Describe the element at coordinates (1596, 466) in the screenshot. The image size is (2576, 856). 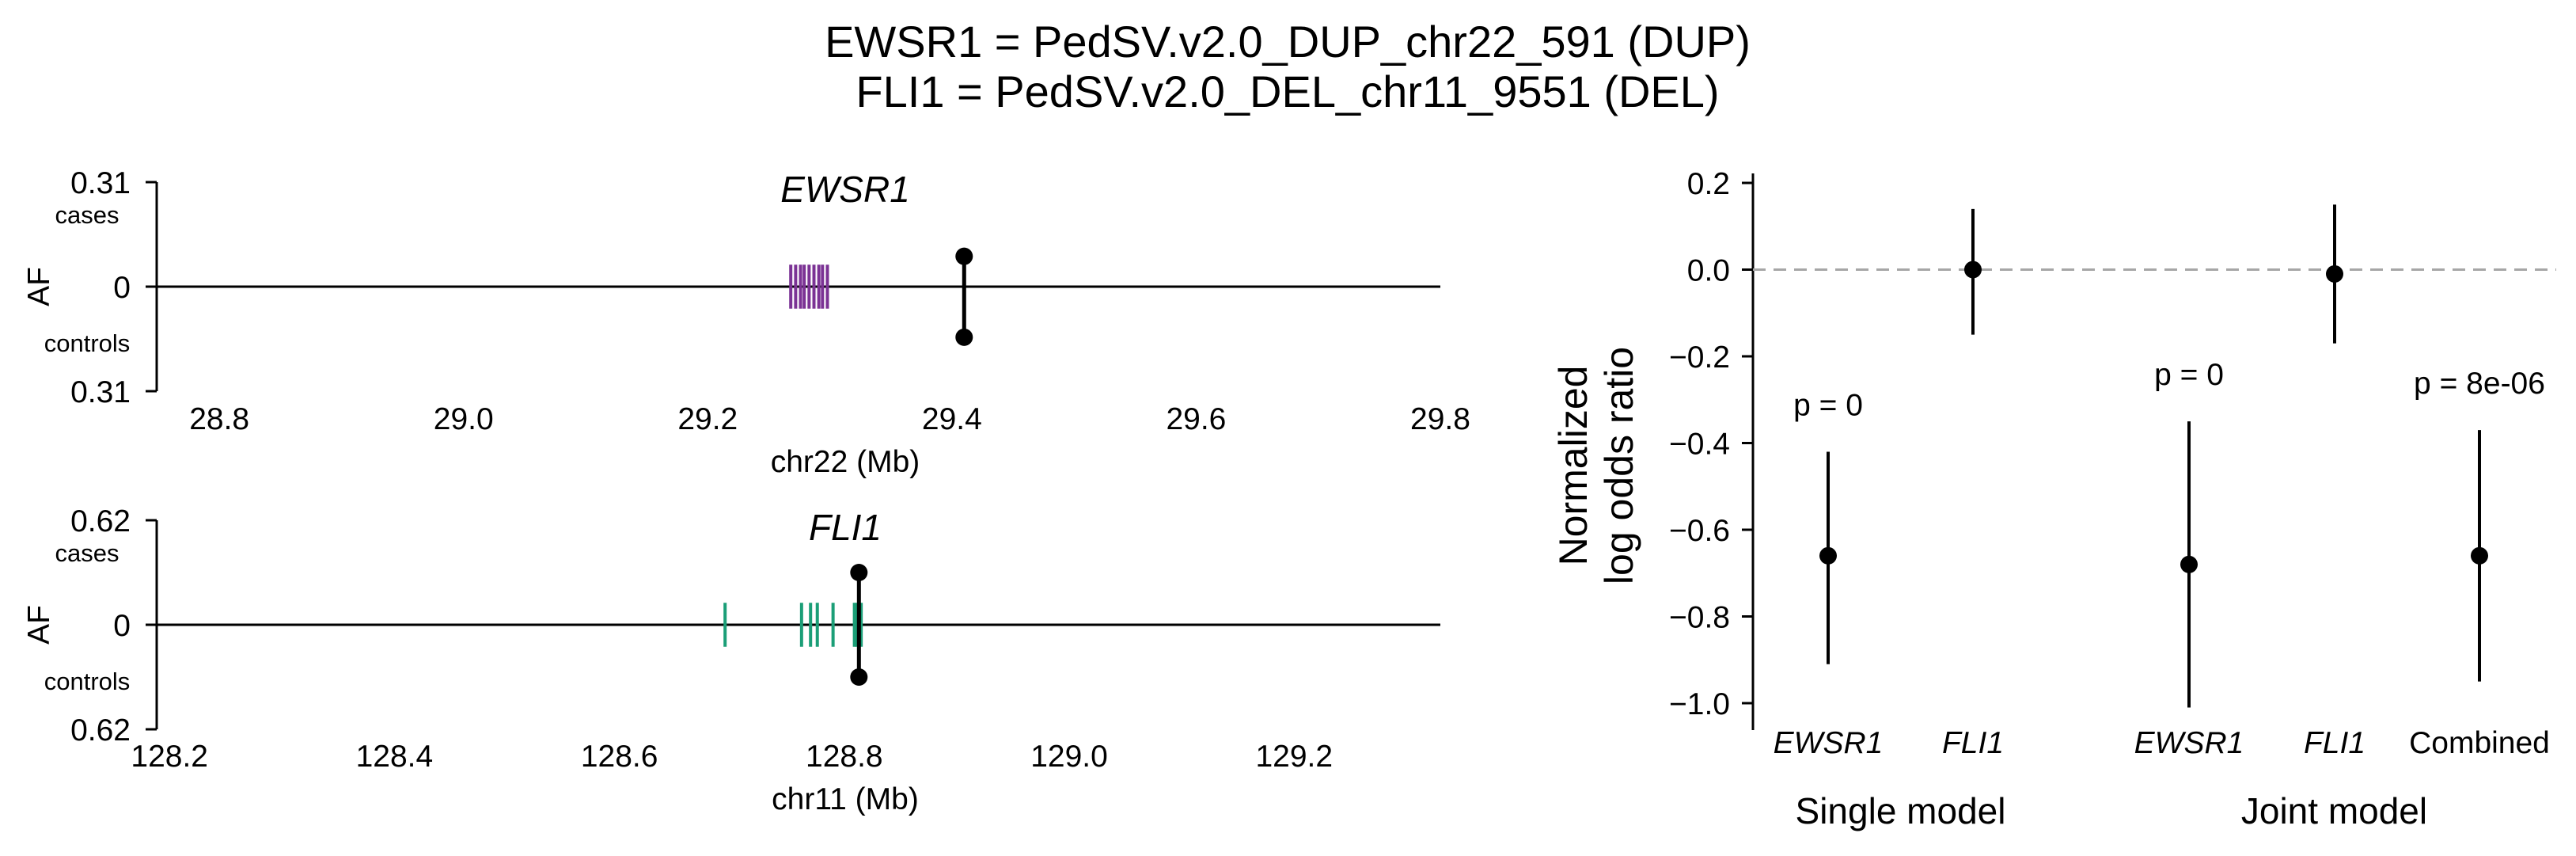
I see `y-axis-label: Normalizedlog odds ratio` at that location.